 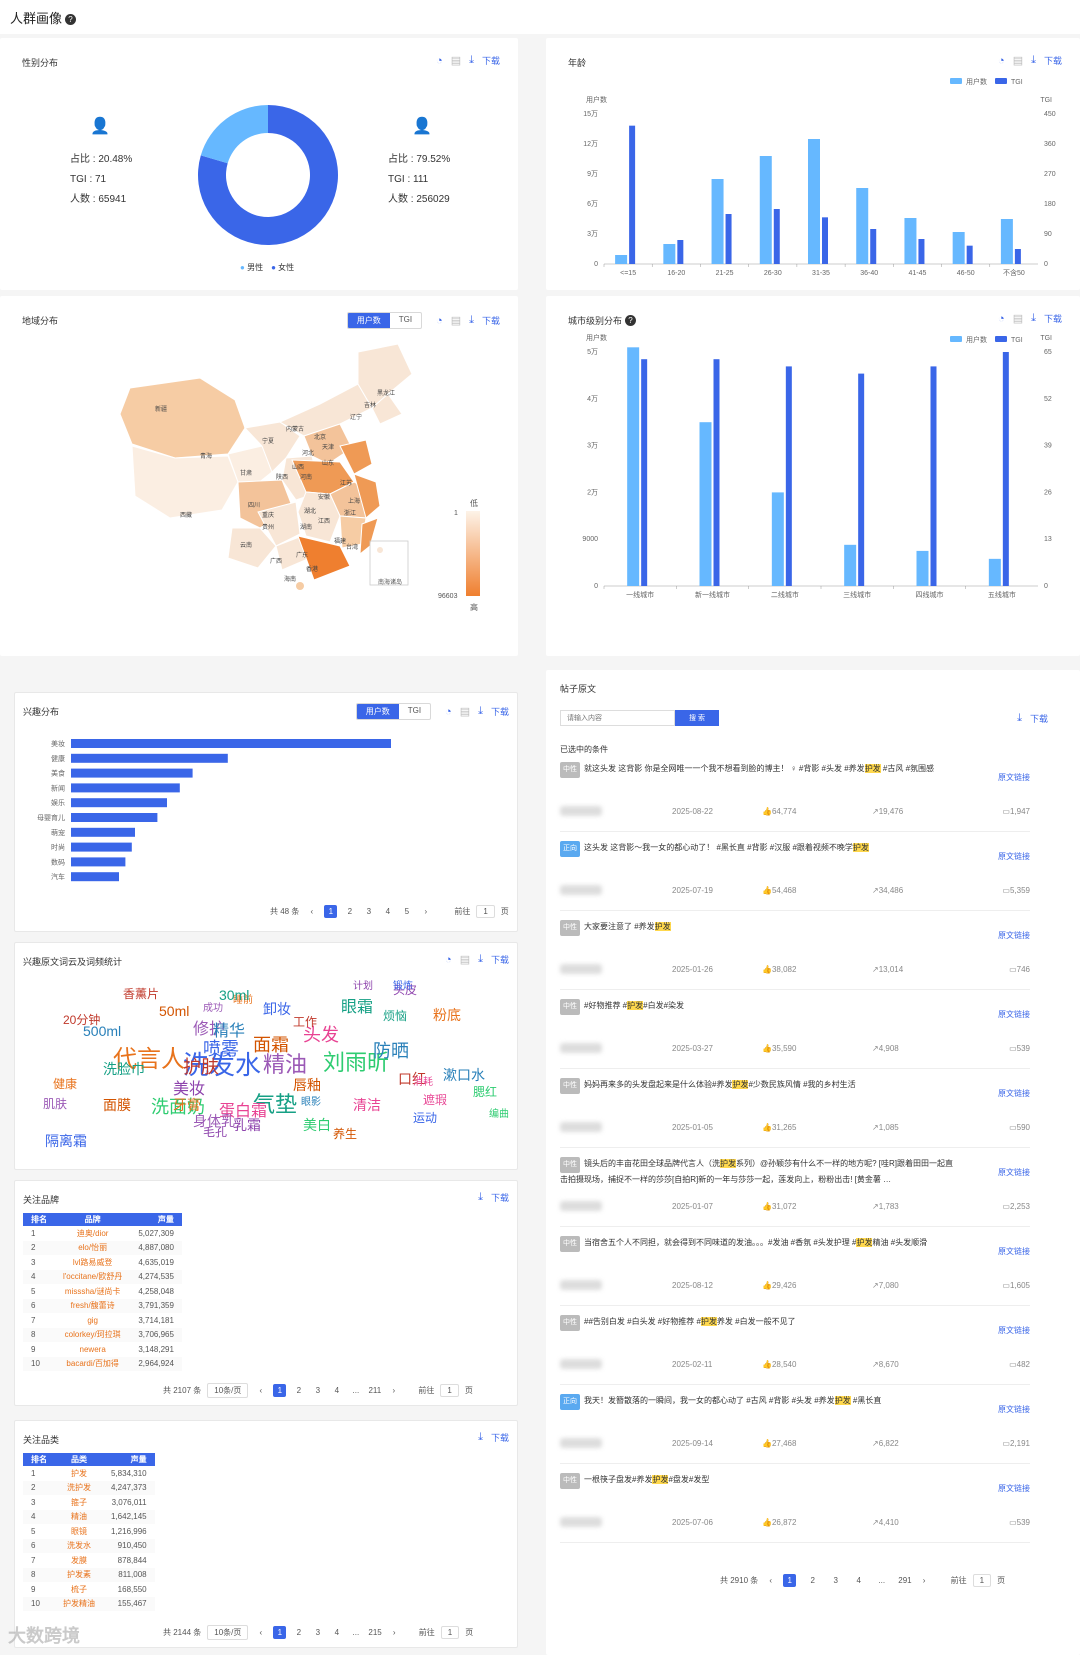 I want to click on table-cell: newera, so click(x=92, y=1349).